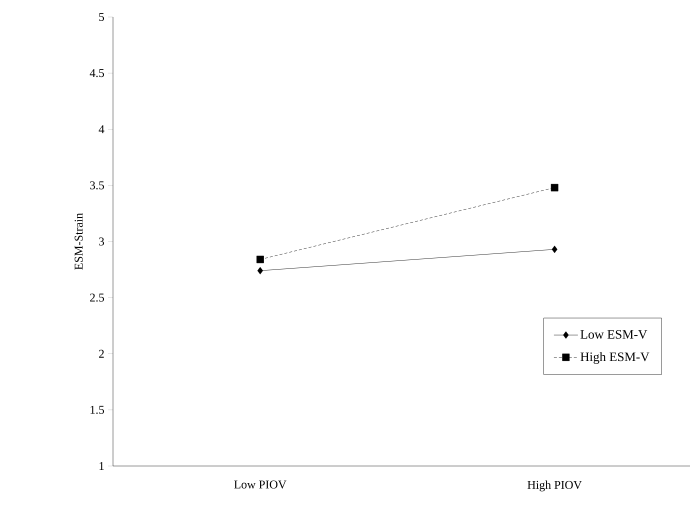 The image size is (694, 506). What do you see at coordinates (101, 17) in the screenshot?
I see `y-tick-label: 5` at bounding box center [101, 17].